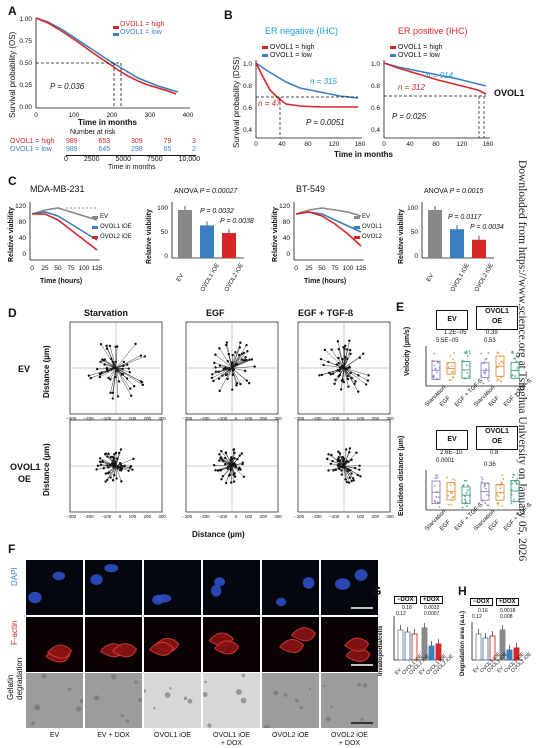  I want to click on svg-text: 50, so click(415, 232).